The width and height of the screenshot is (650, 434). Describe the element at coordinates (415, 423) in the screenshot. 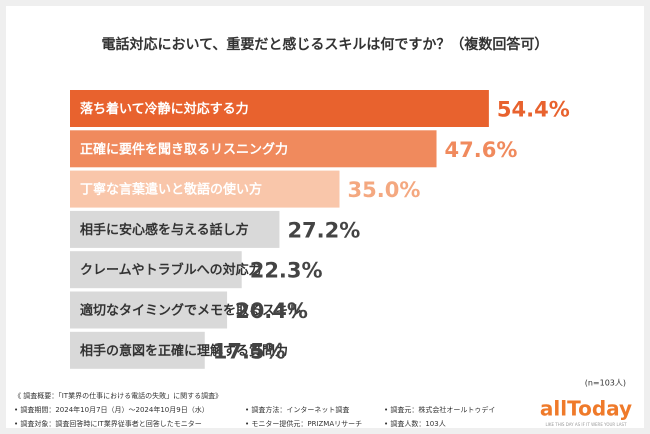

I see `footer-note: • 調査人数：103人` at that location.